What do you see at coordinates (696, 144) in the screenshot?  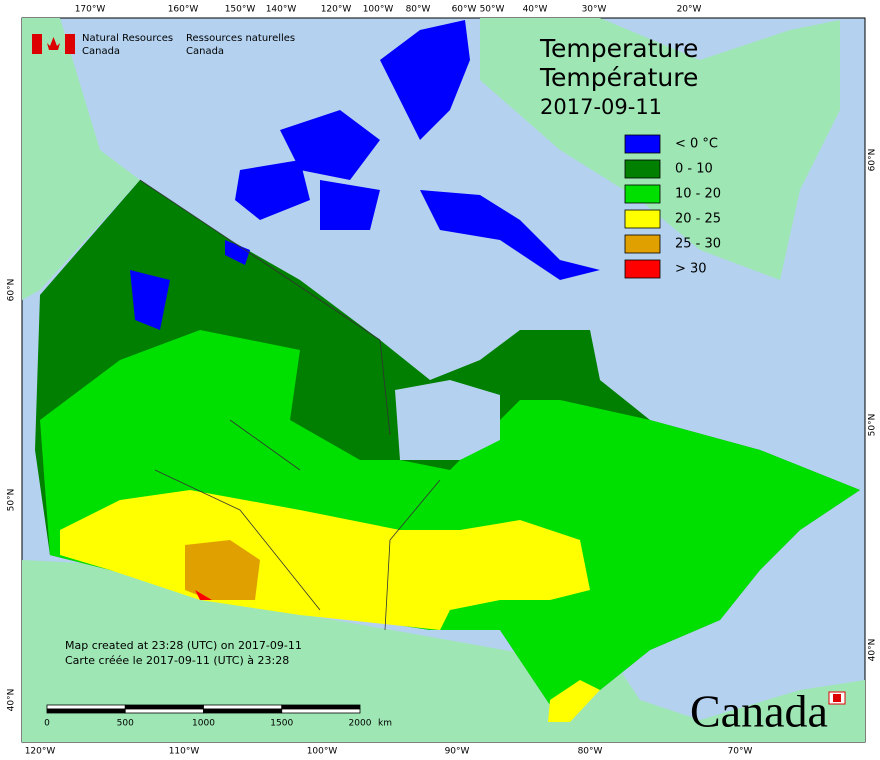 I see `legend-label: < 0 °C` at bounding box center [696, 144].